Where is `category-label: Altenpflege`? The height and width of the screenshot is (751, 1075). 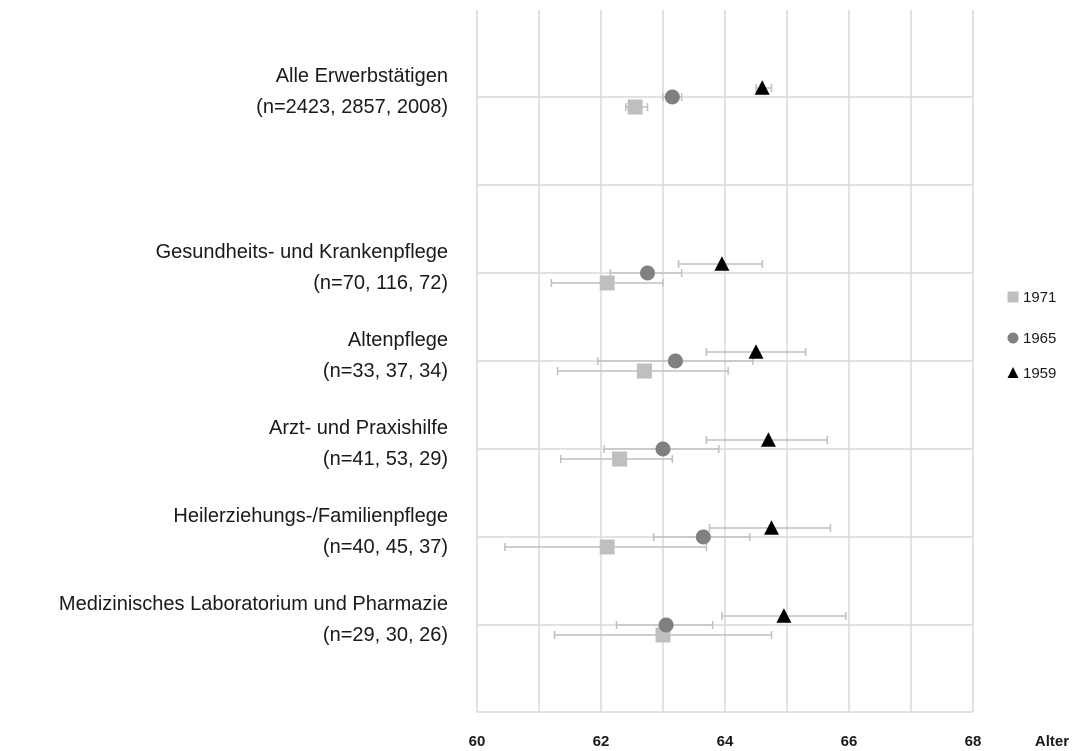 category-label: Altenpflege is located at coordinates (398, 340).